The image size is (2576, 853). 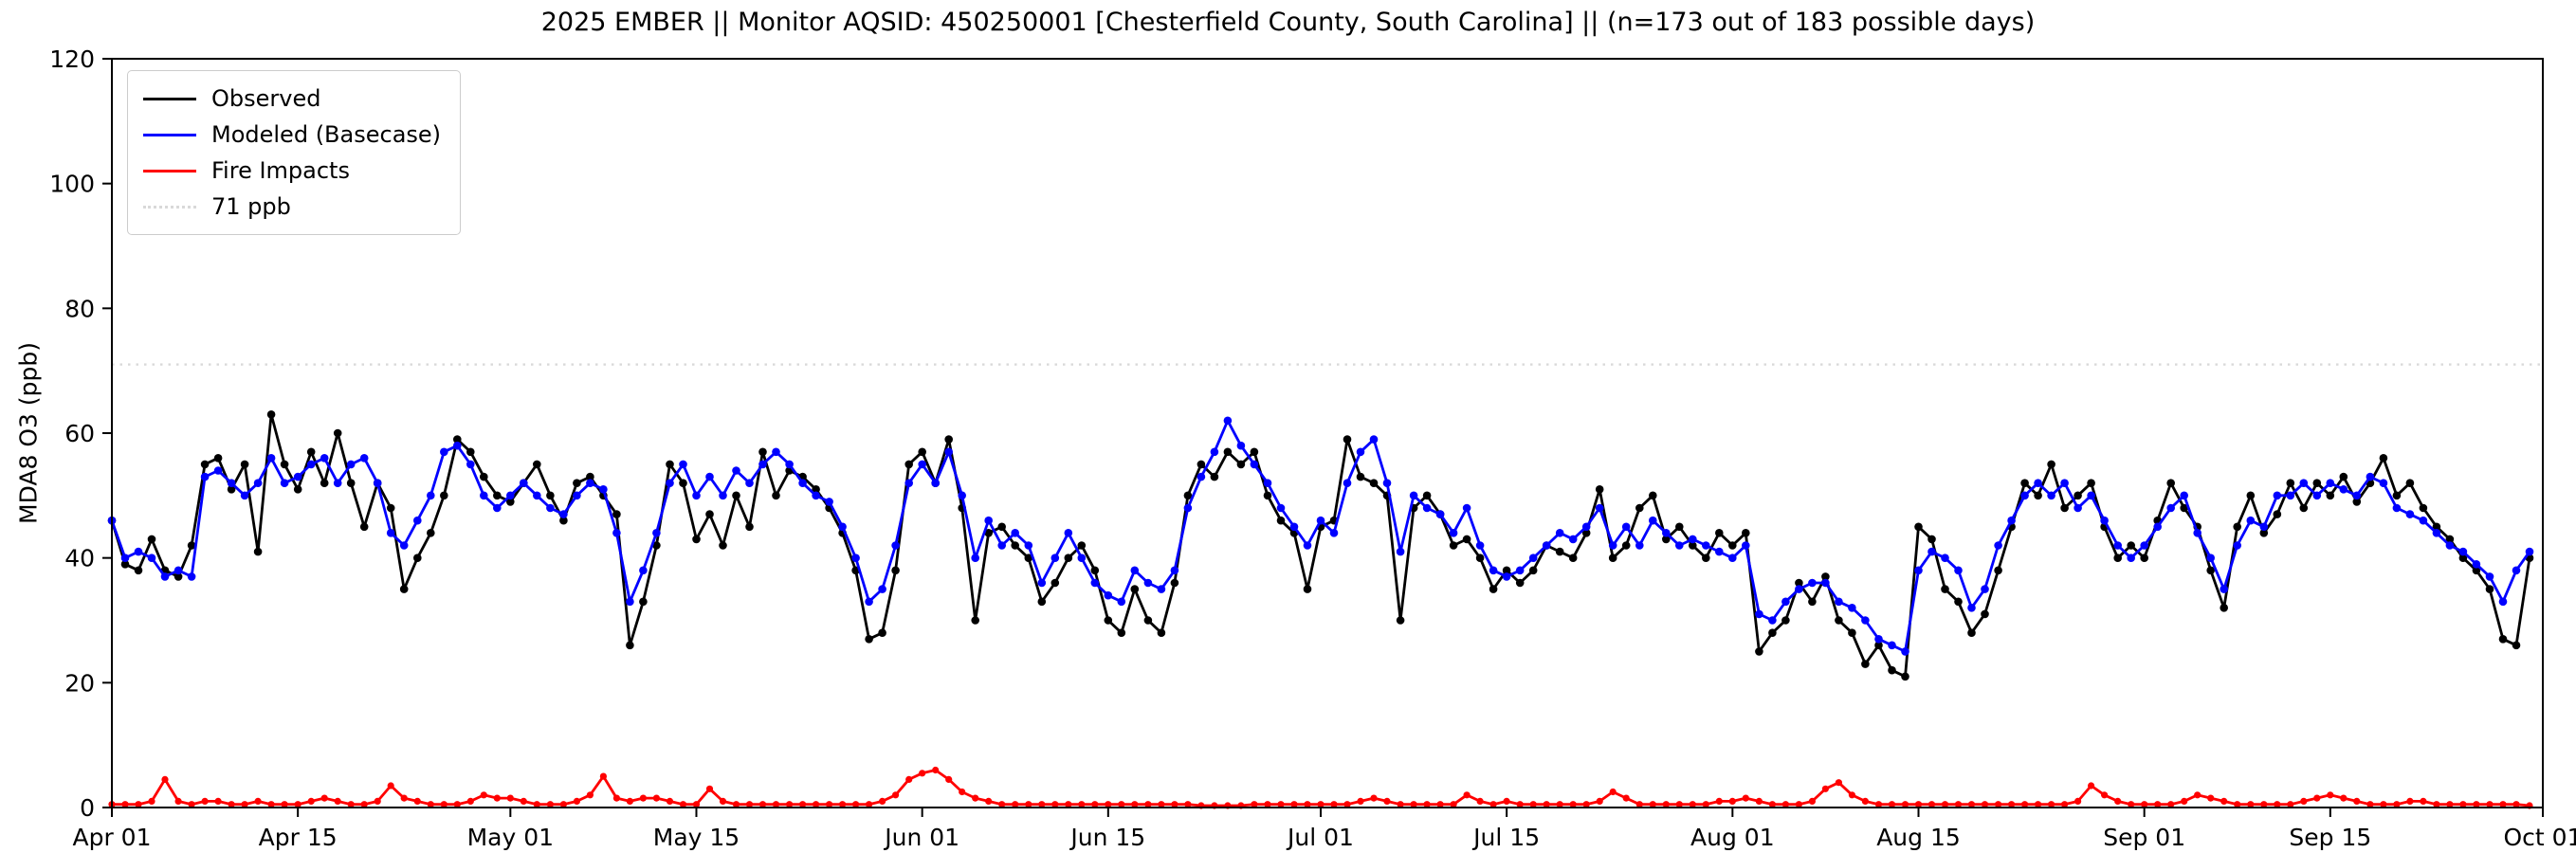 What do you see at coordinates (72, 184) in the screenshot?
I see `y-tick-label: 100` at bounding box center [72, 184].